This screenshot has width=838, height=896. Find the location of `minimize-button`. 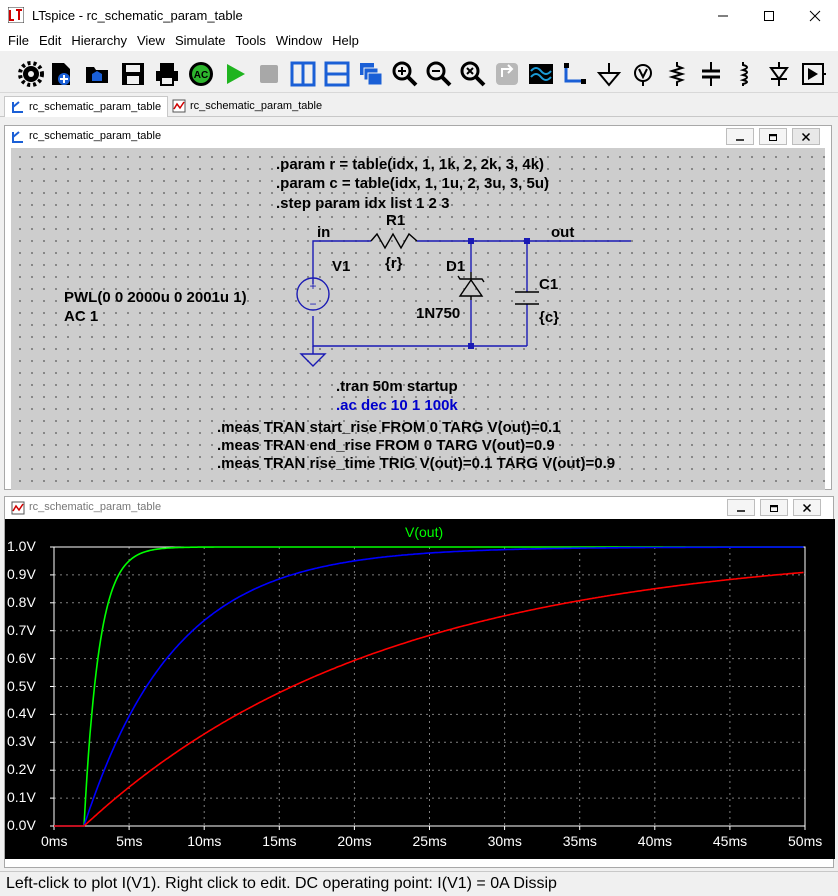

minimize-button is located at coordinates (723, 15).